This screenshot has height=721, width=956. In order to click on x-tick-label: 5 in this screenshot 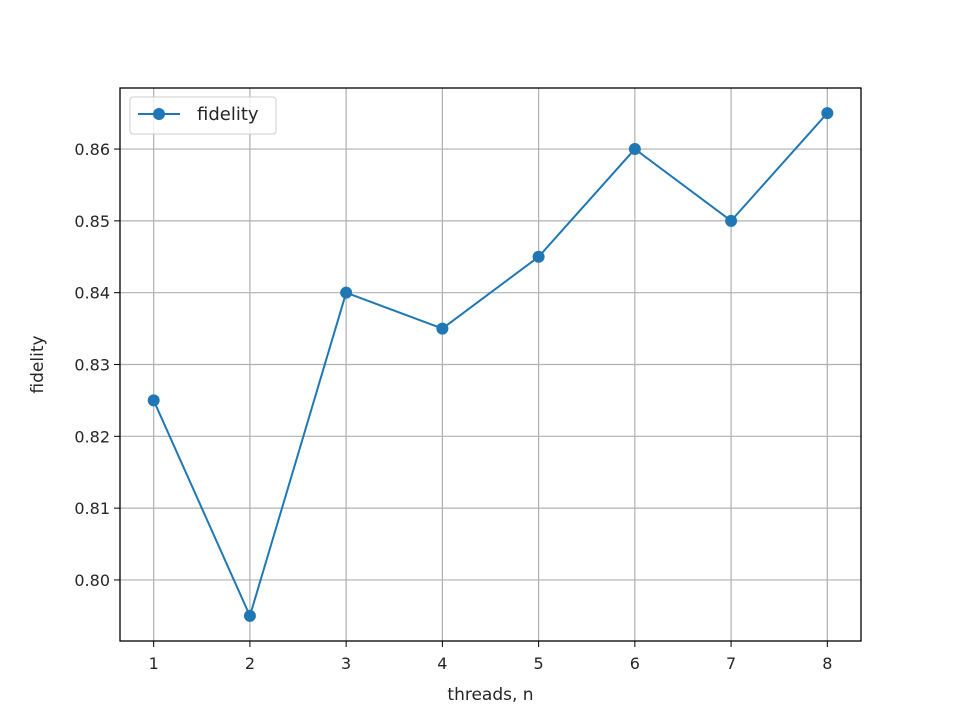, I will do `click(539, 663)`.